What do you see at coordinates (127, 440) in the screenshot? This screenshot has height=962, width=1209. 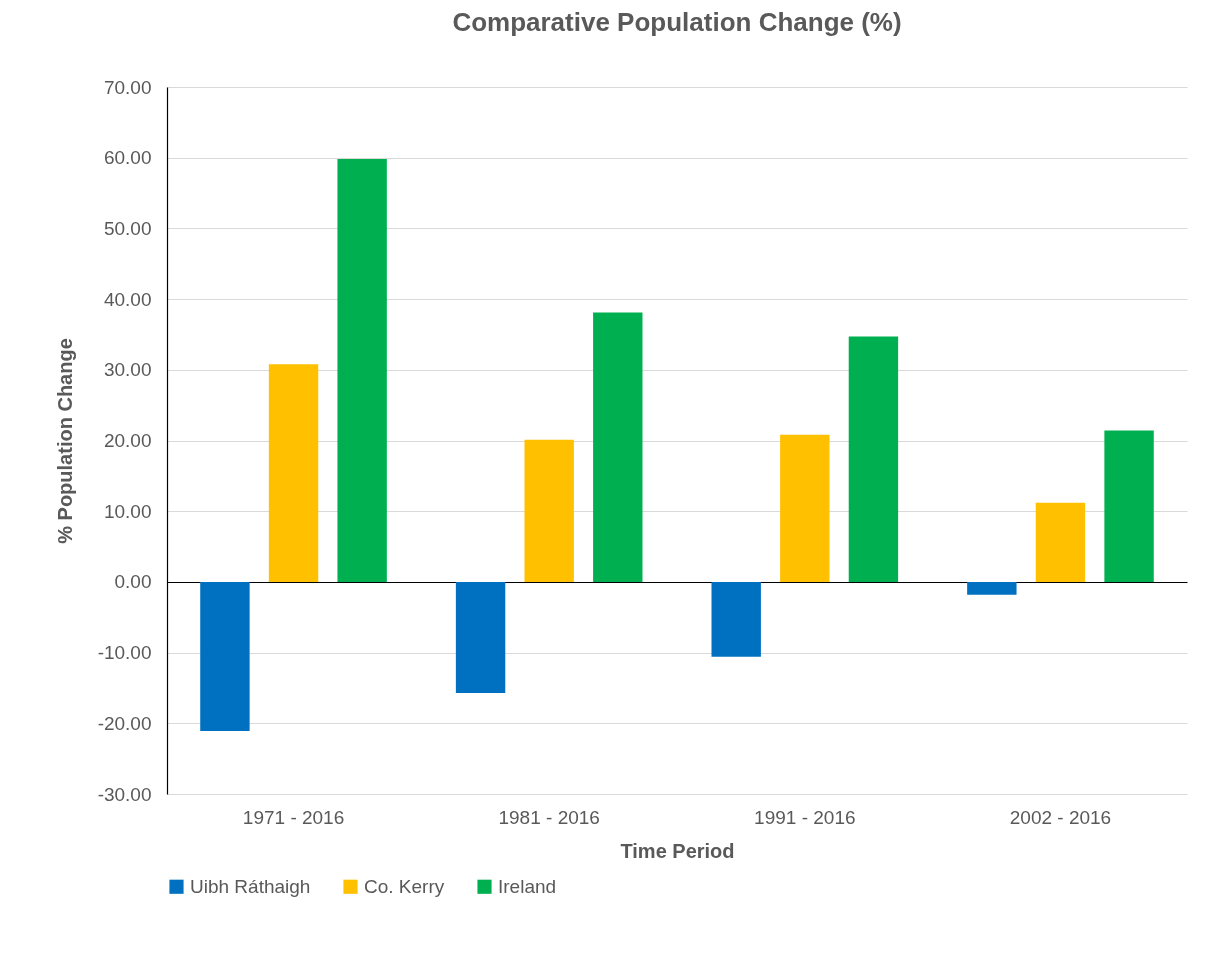 I see `y-tick-label: 20.00` at bounding box center [127, 440].